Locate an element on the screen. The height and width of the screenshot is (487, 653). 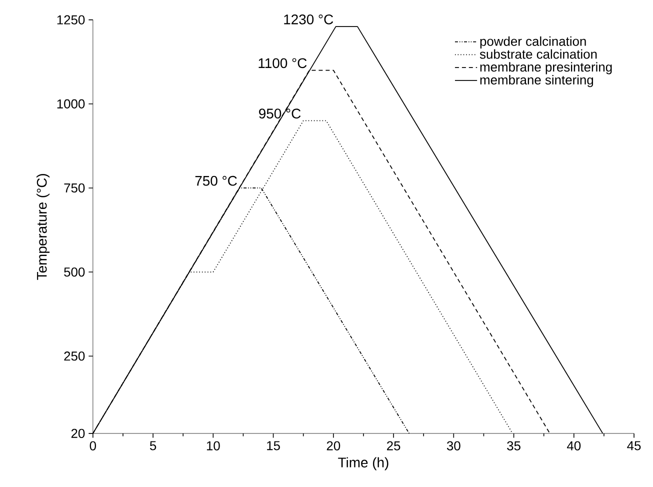
x-tick-label: 0 is located at coordinates (93, 445).